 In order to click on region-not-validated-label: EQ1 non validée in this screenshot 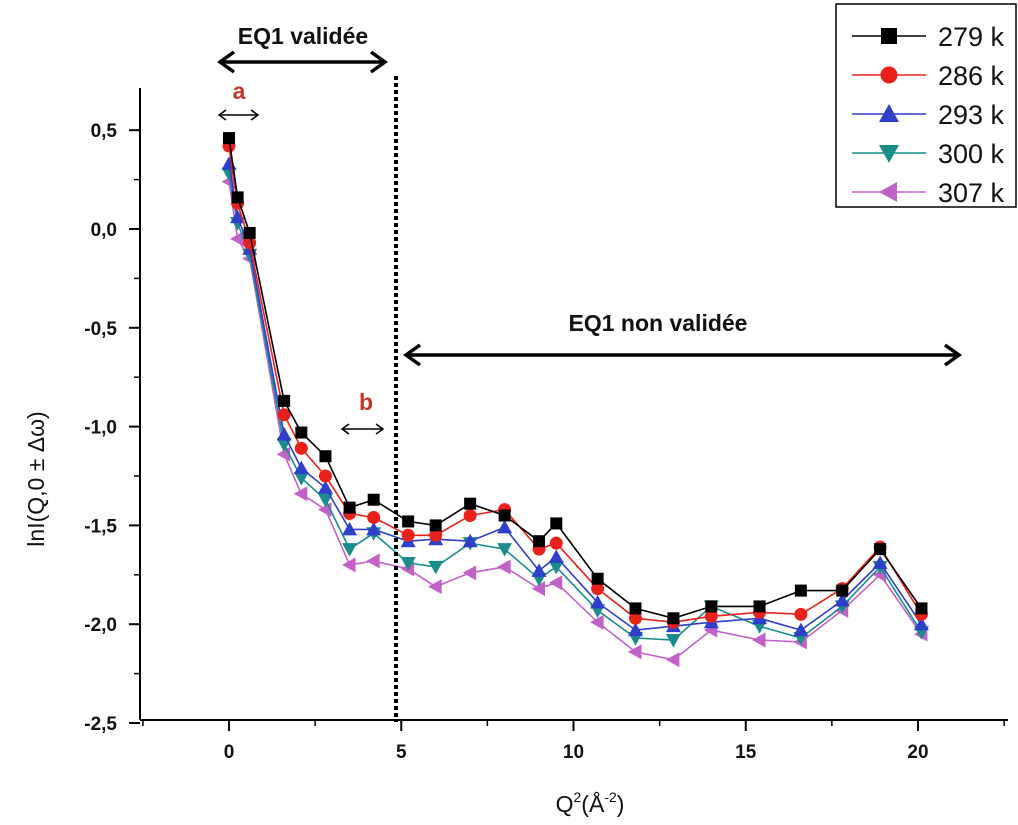, I will do `click(658, 323)`.